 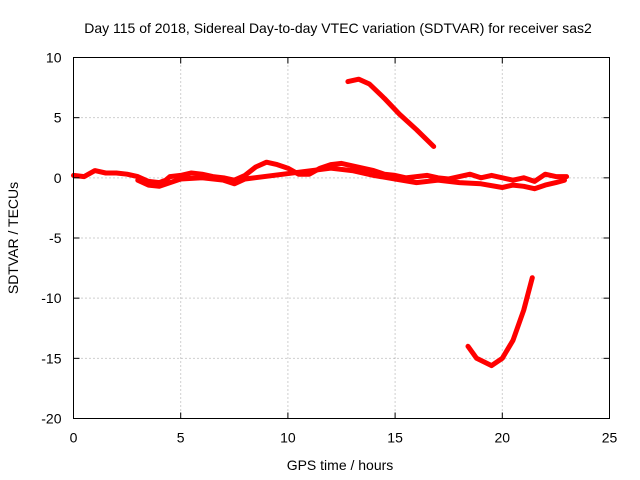 What do you see at coordinates (58, 178) in the screenshot?
I see `y-tick-label: 0` at bounding box center [58, 178].